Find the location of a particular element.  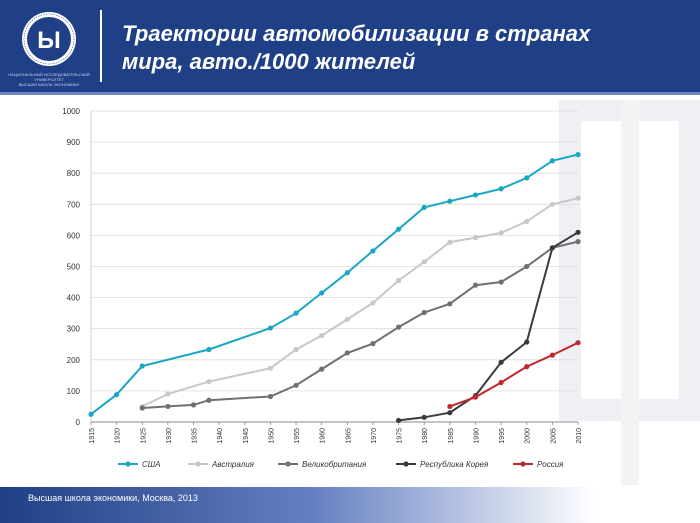

x-tick-label: 1965 is located at coordinates (348, 436).